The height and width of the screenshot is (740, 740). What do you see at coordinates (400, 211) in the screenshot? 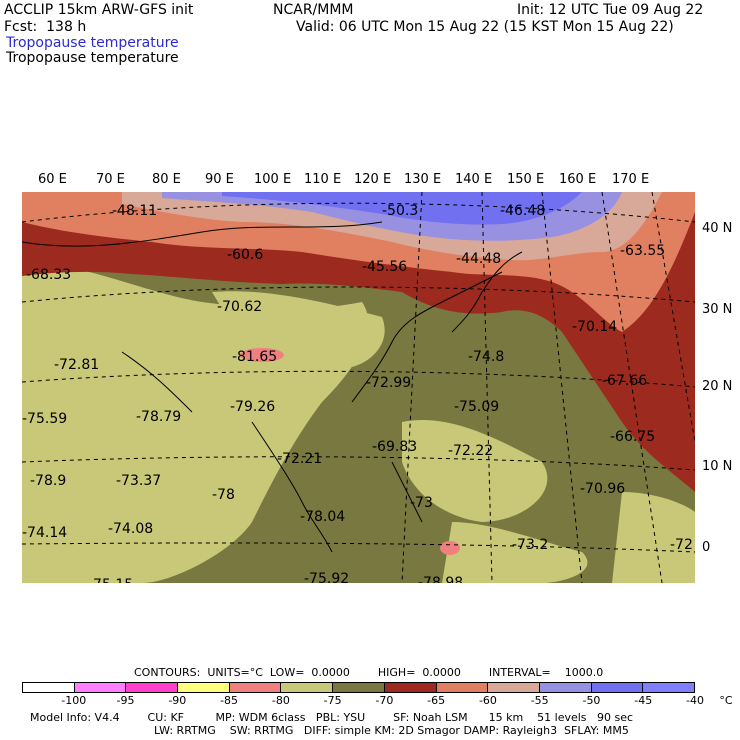
I see `value-label: -50.3` at bounding box center [400, 211].